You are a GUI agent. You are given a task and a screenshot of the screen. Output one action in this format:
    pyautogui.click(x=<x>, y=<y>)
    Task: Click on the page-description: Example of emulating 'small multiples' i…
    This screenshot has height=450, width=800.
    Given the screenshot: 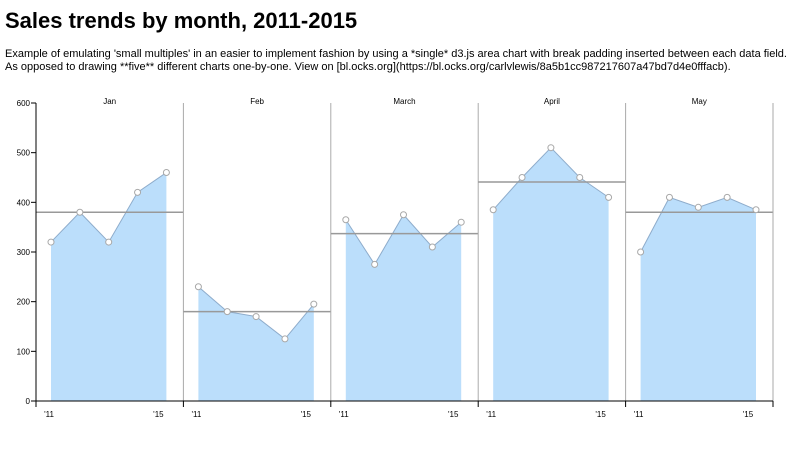 What is the action you would take?
    pyautogui.click(x=396, y=60)
    